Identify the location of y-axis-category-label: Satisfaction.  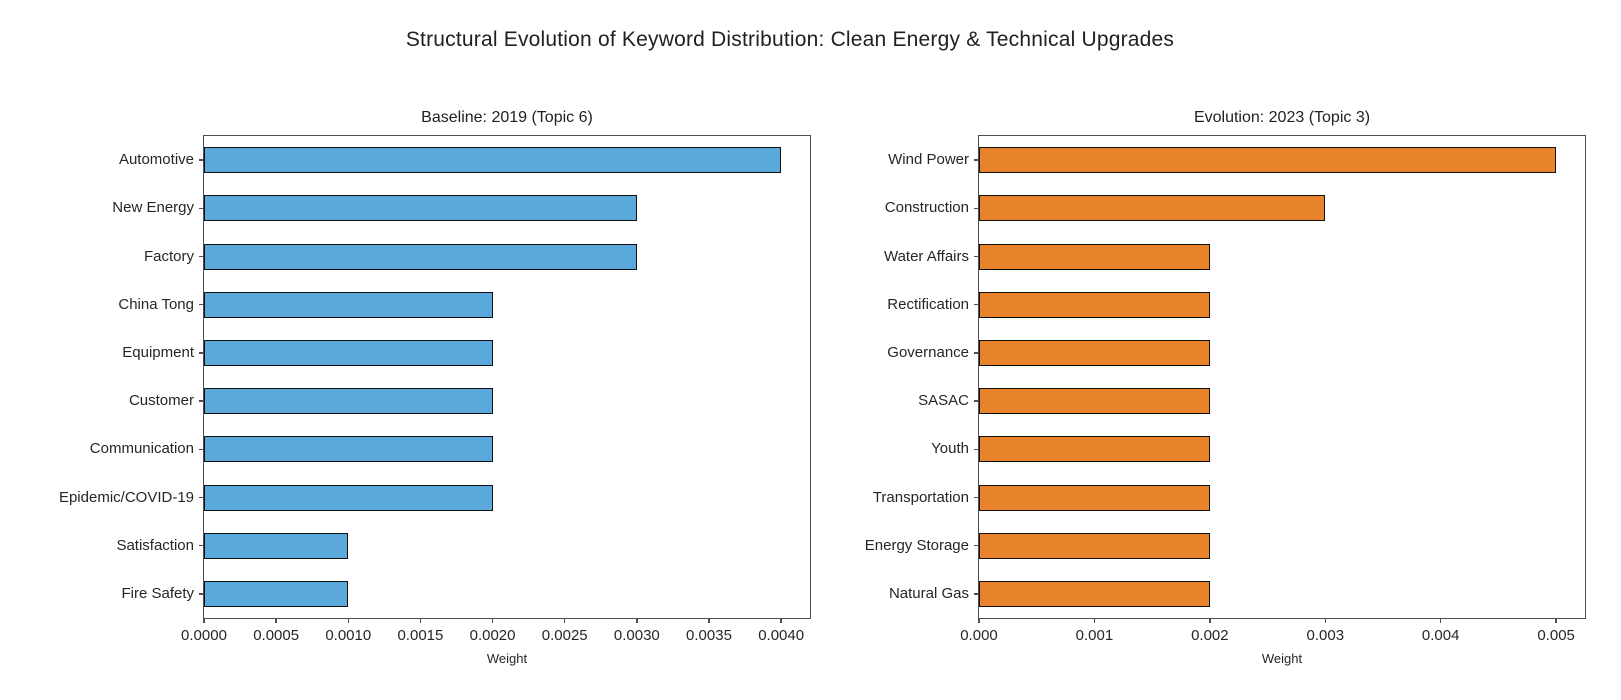
(155, 545).